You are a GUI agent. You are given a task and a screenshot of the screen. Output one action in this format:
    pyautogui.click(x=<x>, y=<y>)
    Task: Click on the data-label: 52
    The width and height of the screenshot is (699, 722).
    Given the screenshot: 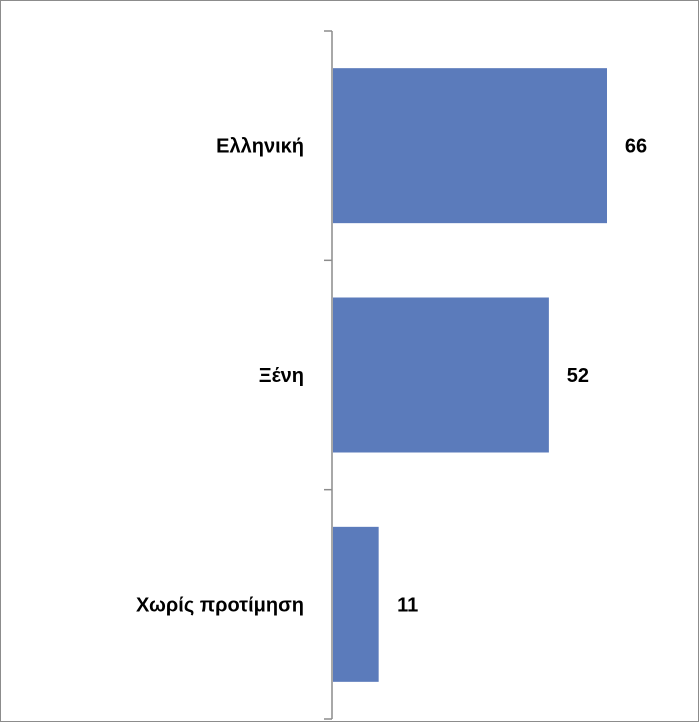 What is the action you would take?
    pyautogui.click(x=578, y=376)
    